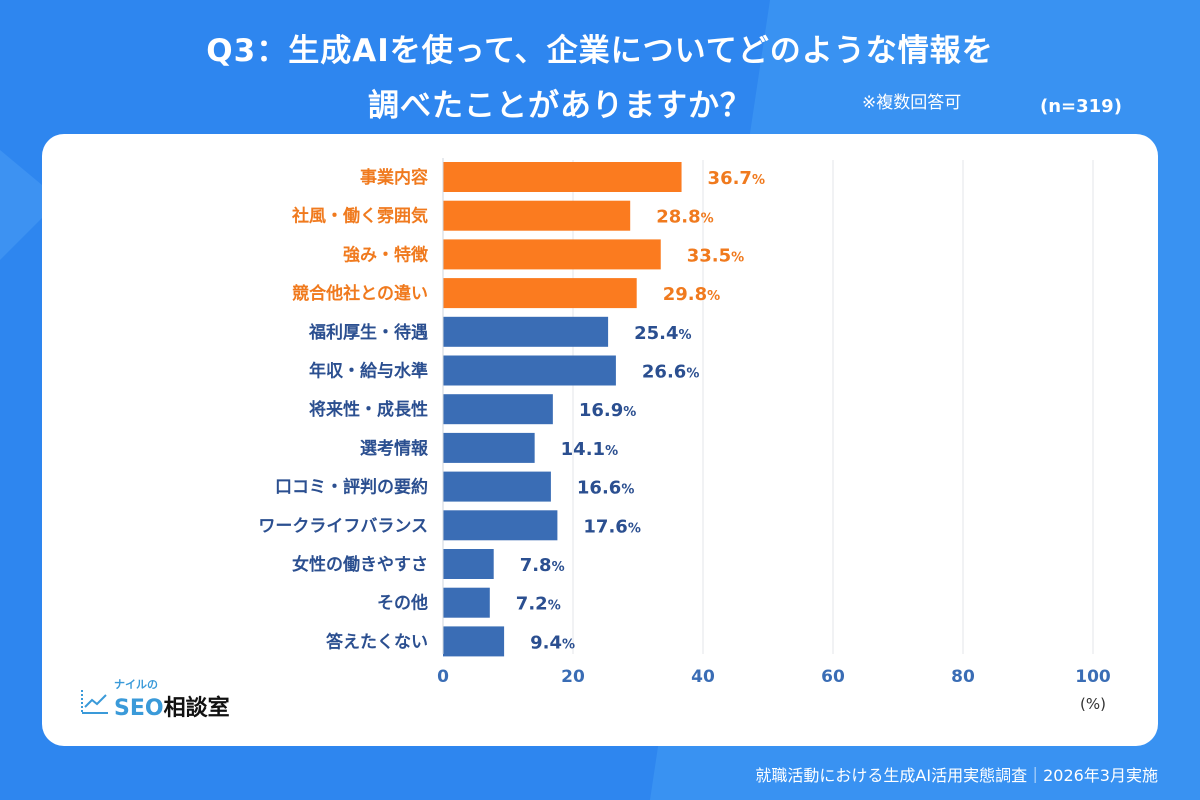 This screenshot has width=1200, height=800. Describe the element at coordinates (542, 565) in the screenshot. I see `data-label: 7.8%` at that location.